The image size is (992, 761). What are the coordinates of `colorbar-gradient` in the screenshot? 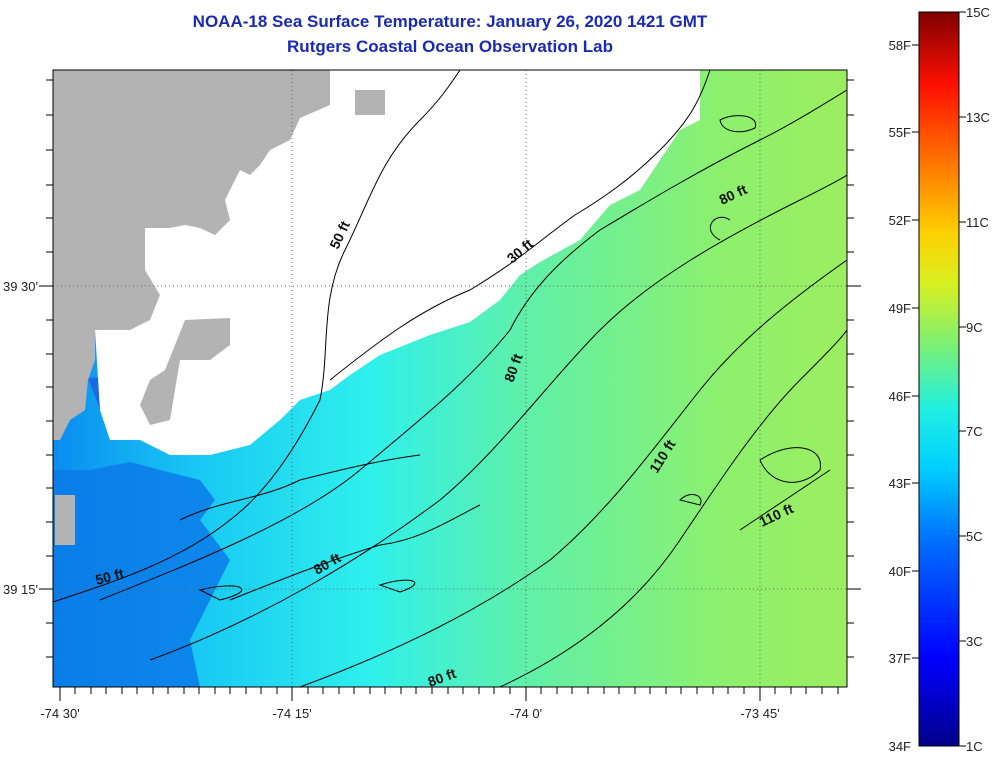 It's located at (939, 379).